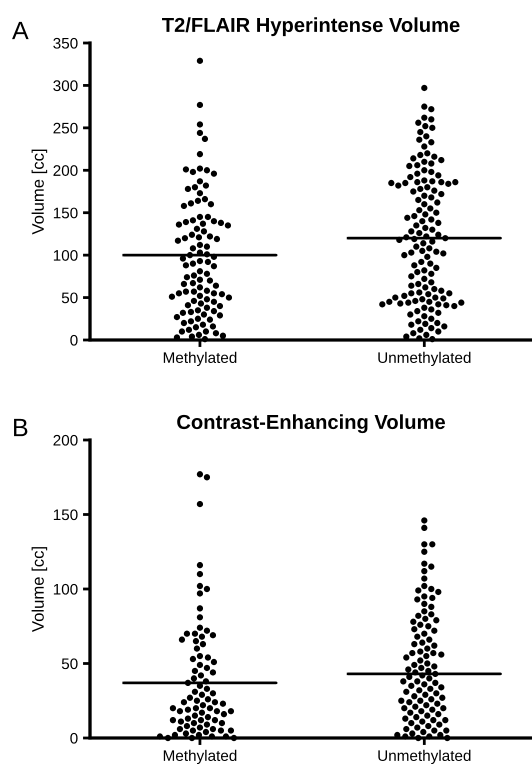  What do you see at coordinates (311, 26) in the screenshot?
I see `chart-title: T2/FLAIR Hyperintense Volume` at bounding box center [311, 26].